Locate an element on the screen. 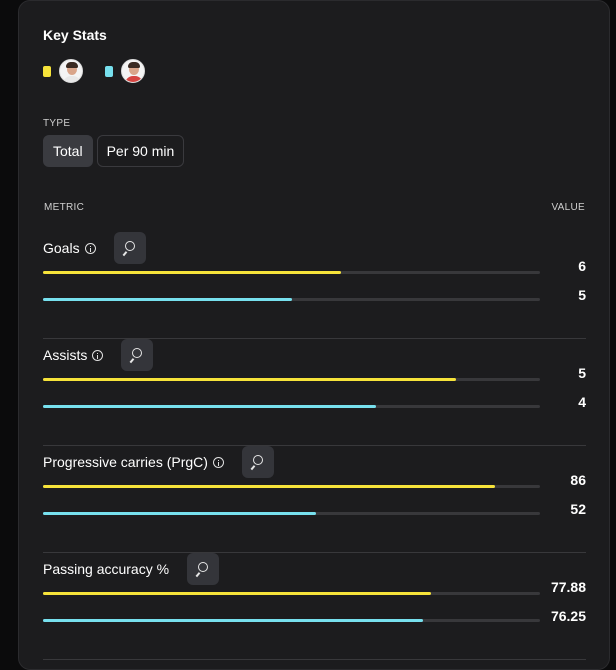 This screenshot has height=670, width=616. type-per90-button: Per 90 min is located at coordinates (140, 151).